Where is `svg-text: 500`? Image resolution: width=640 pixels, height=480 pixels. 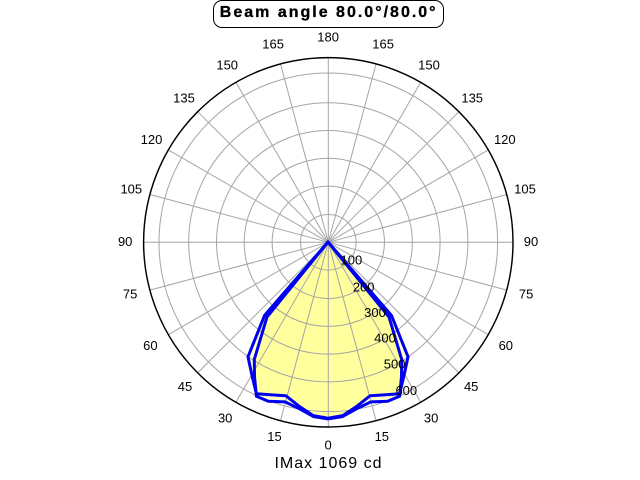 svg-text: 500 is located at coordinates (395, 363).